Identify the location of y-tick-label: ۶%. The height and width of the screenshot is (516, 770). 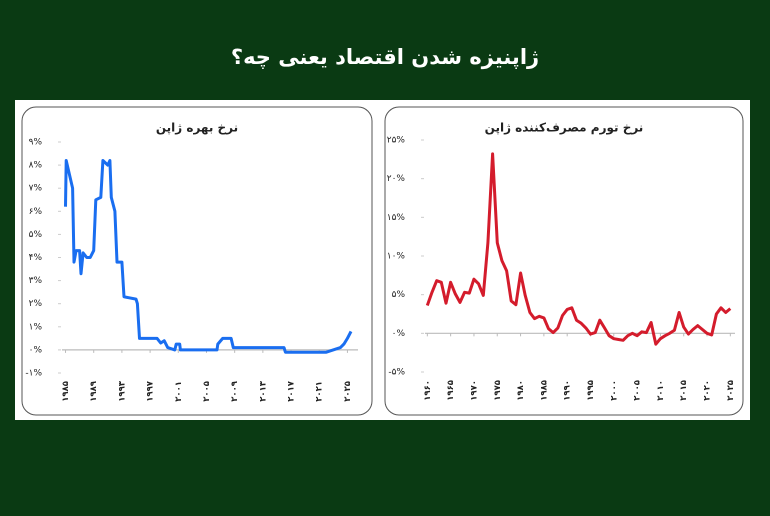
(36, 212).